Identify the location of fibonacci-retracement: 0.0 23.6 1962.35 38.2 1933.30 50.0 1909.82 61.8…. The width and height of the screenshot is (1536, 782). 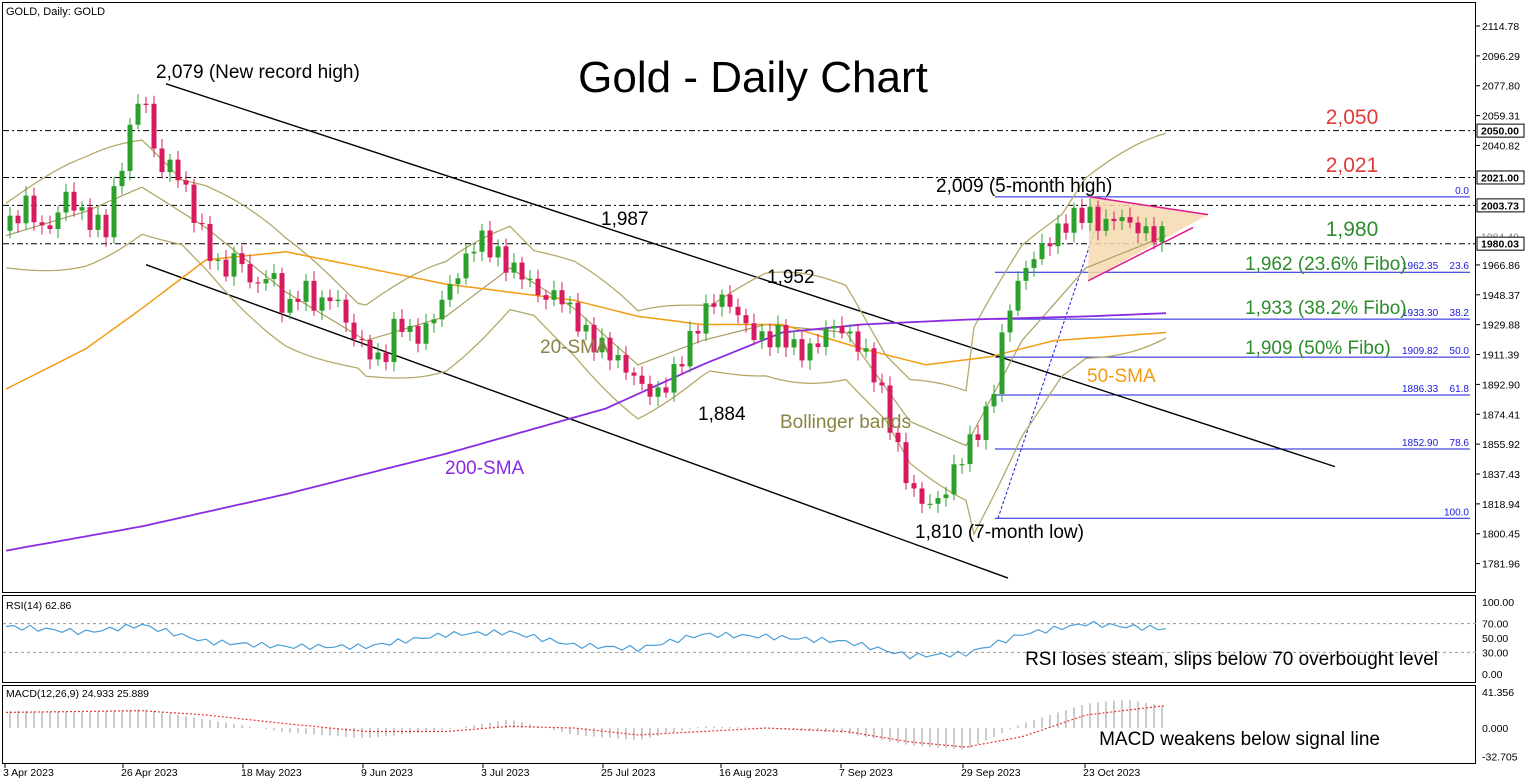
(1232, 352).